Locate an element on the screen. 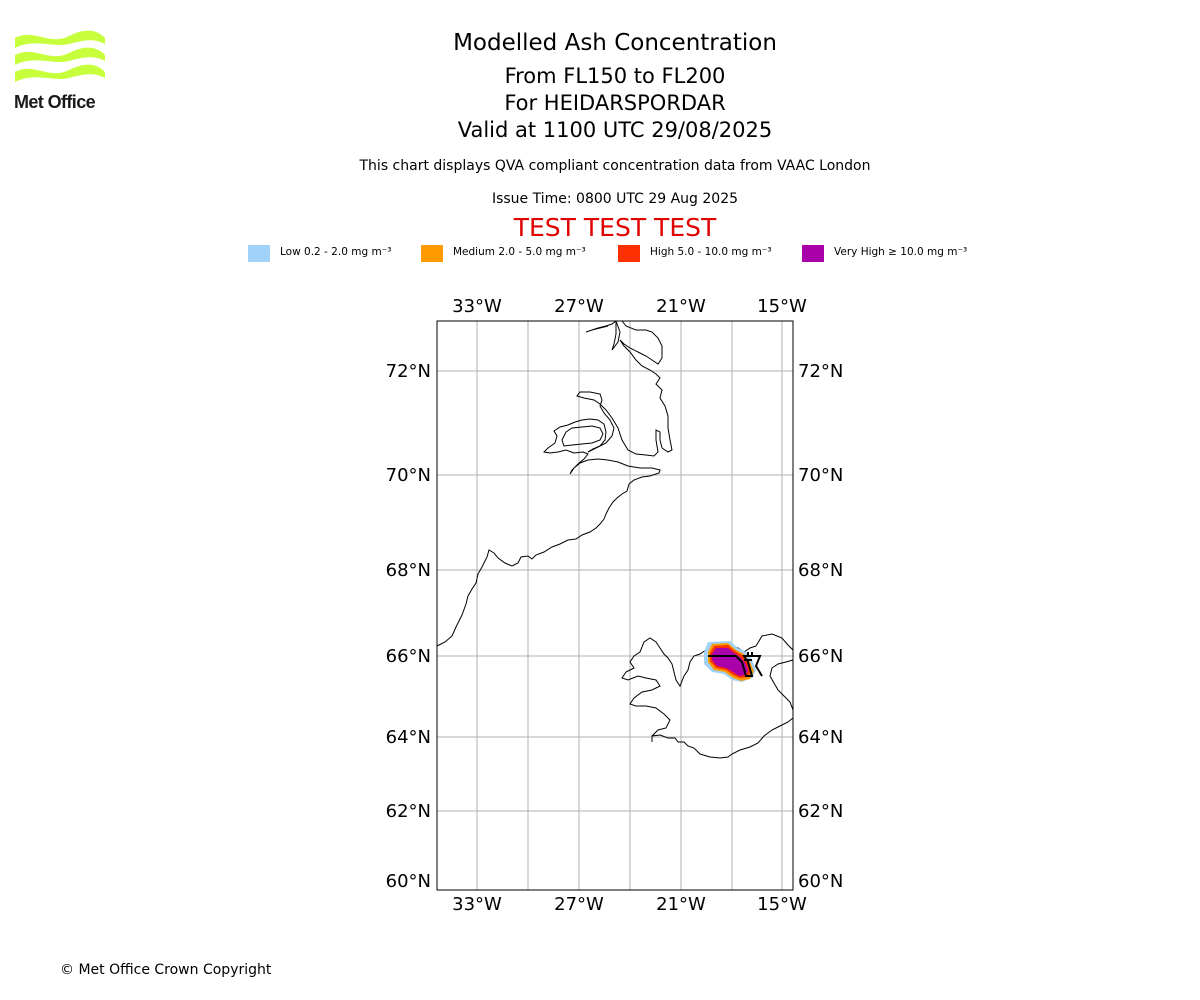  lat-label-right-62n: 62°N is located at coordinates (820, 811).